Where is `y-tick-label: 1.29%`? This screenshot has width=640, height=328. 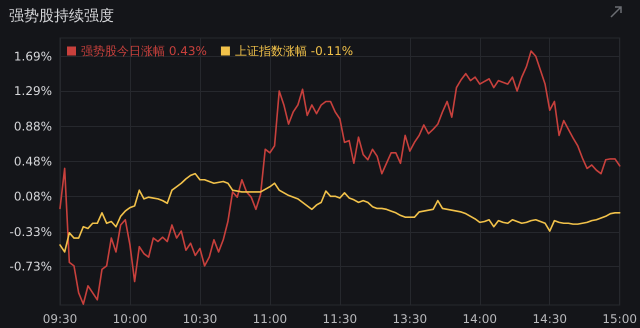
y-tick-label: 1.29% is located at coordinates (33, 91).